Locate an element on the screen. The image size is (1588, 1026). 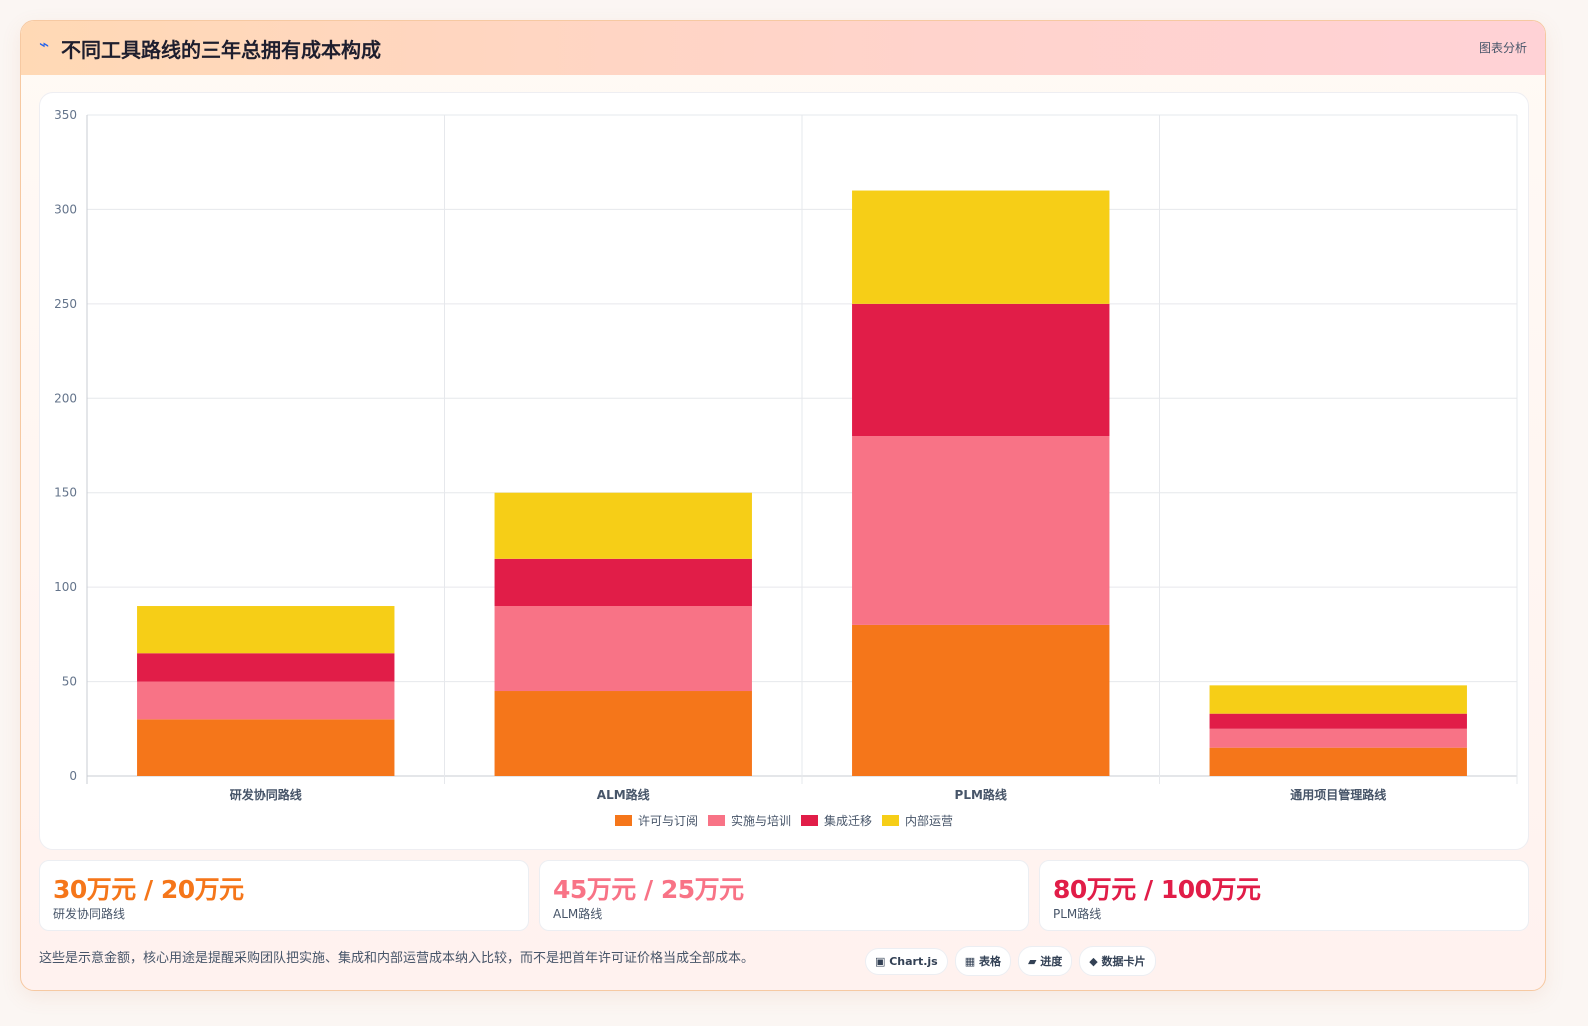
legend-label: 许可与订阅 is located at coordinates (667, 821).